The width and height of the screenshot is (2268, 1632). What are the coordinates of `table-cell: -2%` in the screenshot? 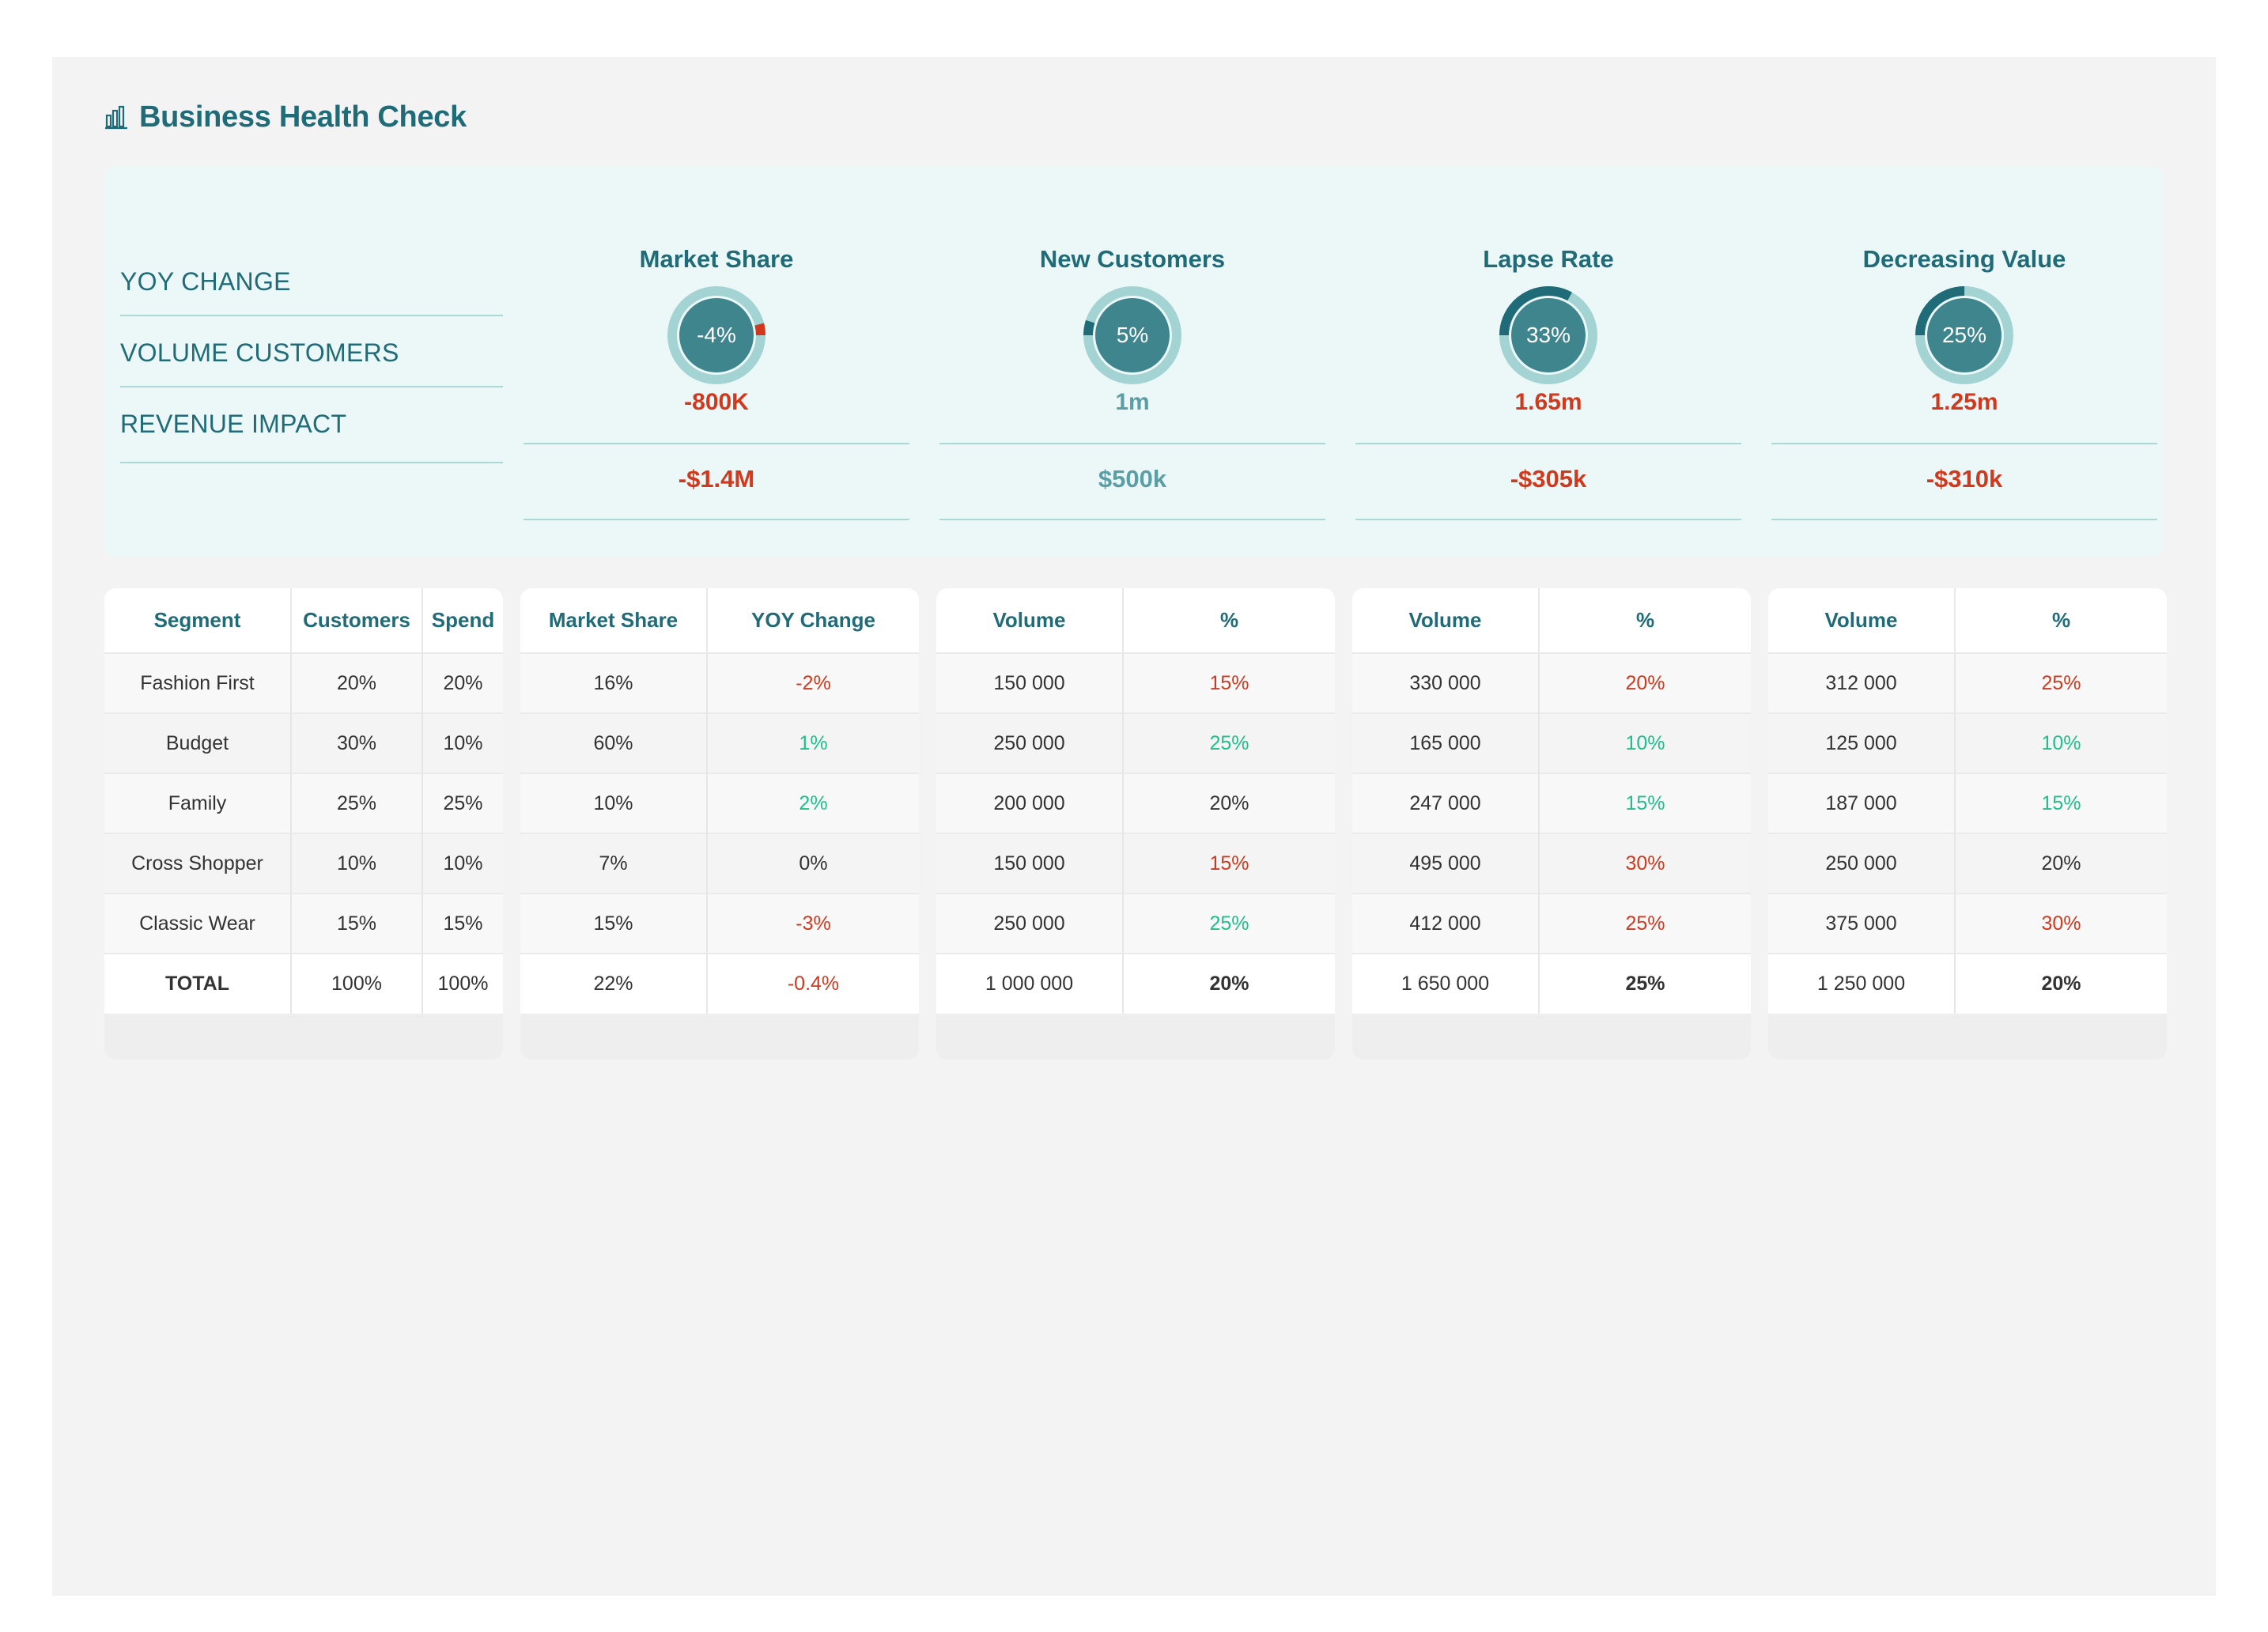 It's located at (813, 682).